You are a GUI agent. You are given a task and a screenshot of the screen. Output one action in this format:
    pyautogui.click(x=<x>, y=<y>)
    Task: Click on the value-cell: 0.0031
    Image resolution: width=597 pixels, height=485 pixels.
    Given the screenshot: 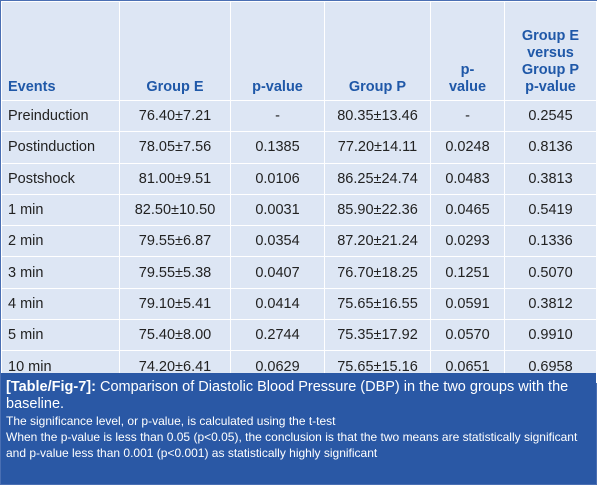 What is the action you would take?
    pyautogui.click(x=277, y=210)
    